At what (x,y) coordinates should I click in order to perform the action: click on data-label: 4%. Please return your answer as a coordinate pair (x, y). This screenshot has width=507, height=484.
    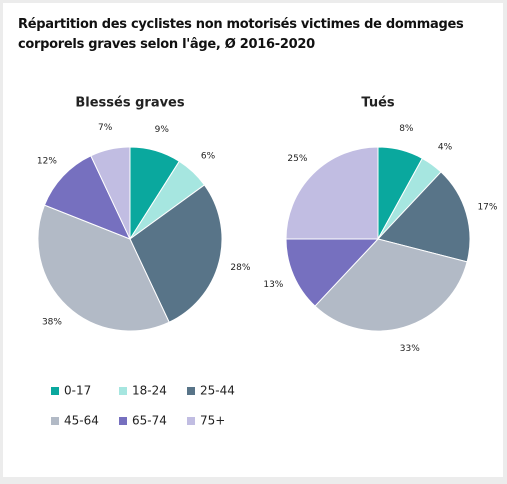
    Looking at the image, I should click on (445, 147).